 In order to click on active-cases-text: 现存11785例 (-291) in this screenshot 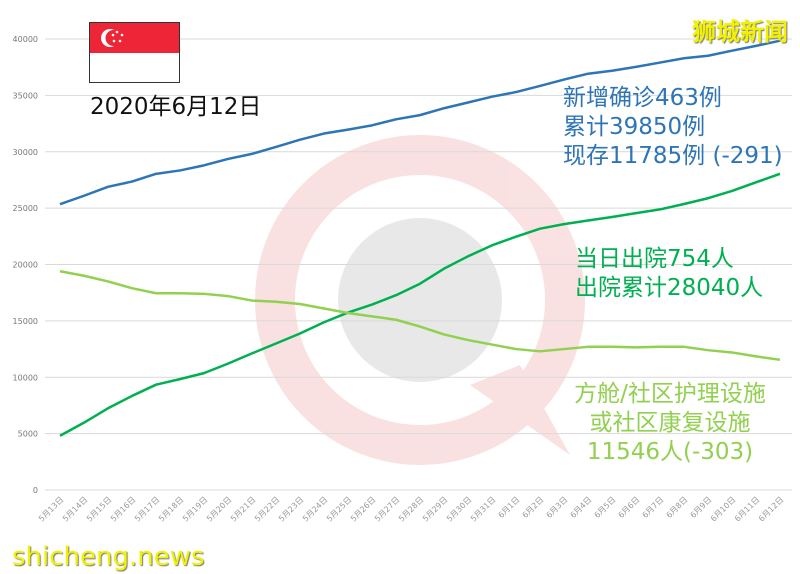, I will do `click(673, 155)`.